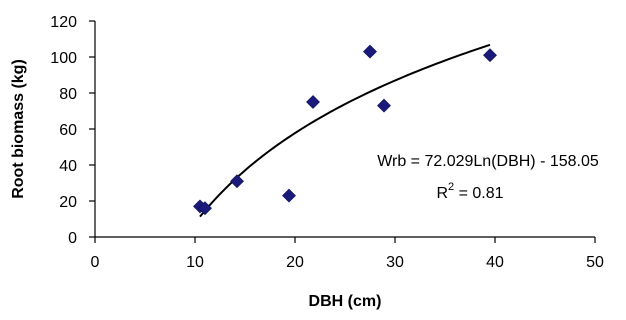 This screenshot has height=320, width=626. Describe the element at coordinates (488, 161) in the screenshot. I see `trendline-equation: Wrb = 72.029Ln(DBH) - 158.05` at that location.